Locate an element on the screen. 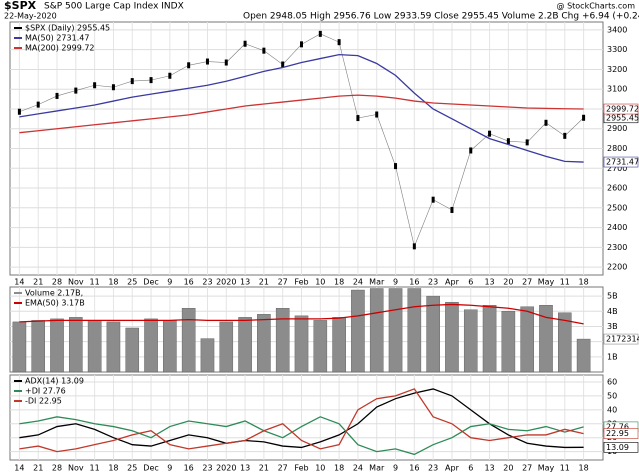  legend-label: $SPX (Daily) 2955.45 is located at coordinates (67, 28).